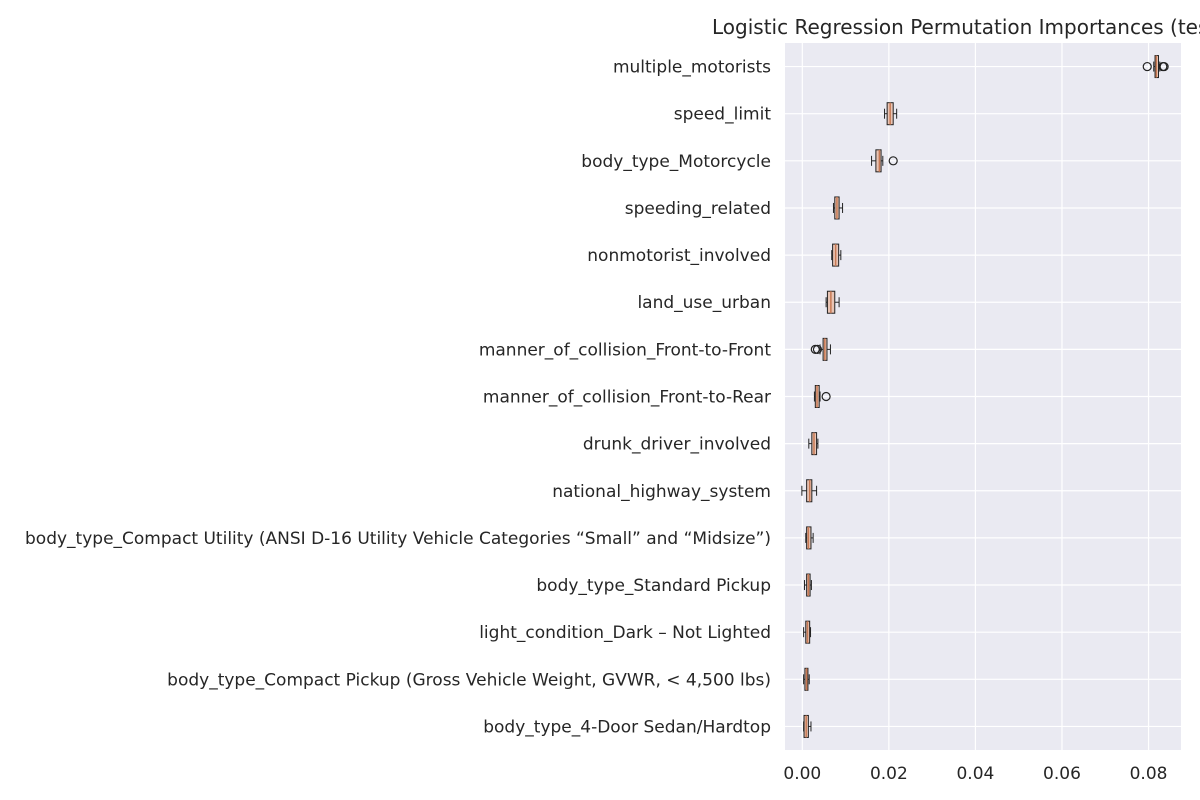 Image resolution: width=1200 pixels, height=800 pixels. What do you see at coordinates (625, 633) in the screenshot?
I see `y-tick-label: light_condition_Dark – Not Lighted` at bounding box center [625, 633].